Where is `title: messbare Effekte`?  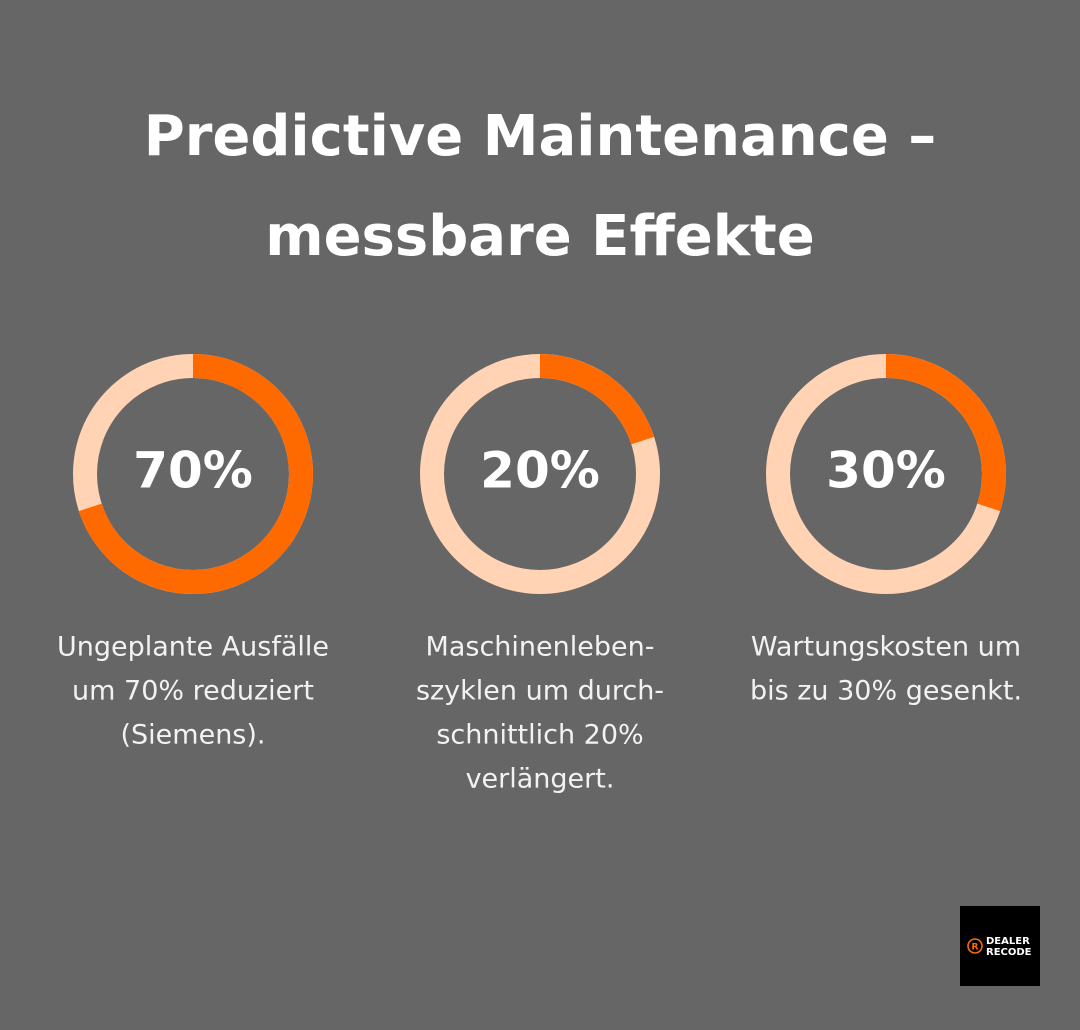
title: messbare Effekte is located at coordinates (540, 236).